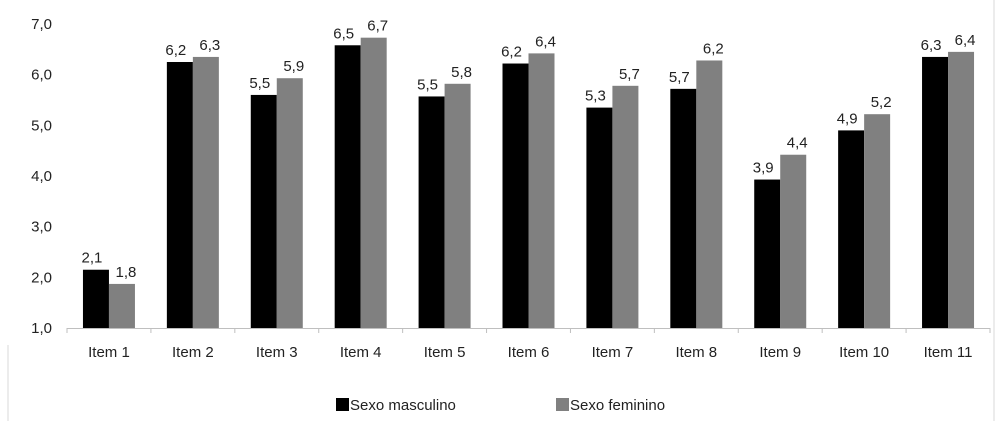  I want to click on data-label: 1,8, so click(126, 272).